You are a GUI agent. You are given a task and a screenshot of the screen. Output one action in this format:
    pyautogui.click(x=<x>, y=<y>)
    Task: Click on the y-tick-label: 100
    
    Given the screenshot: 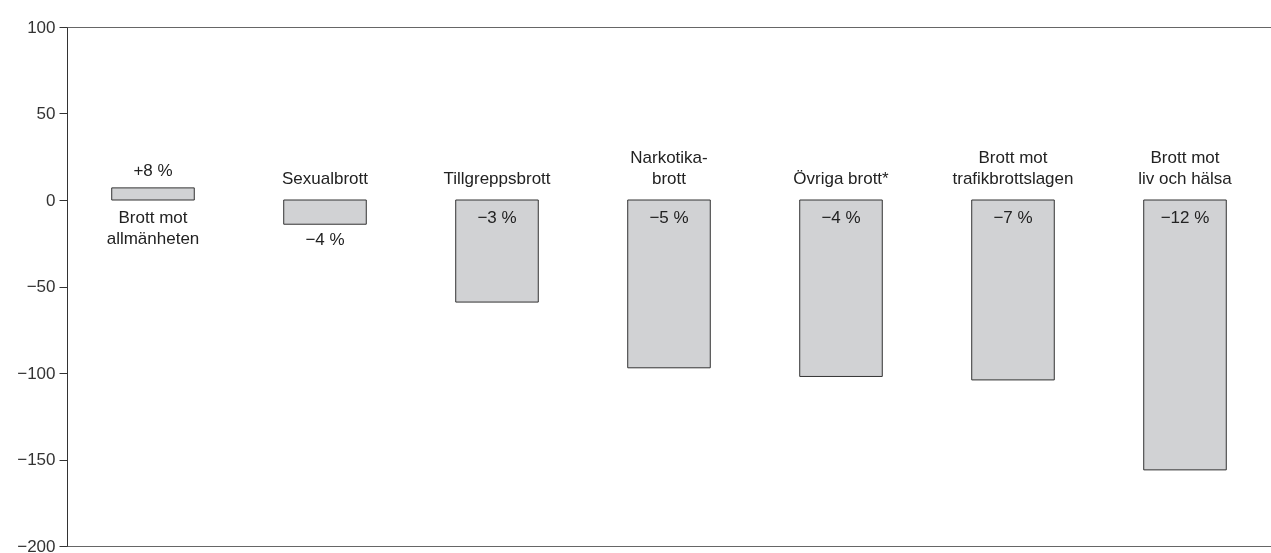 What is the action you would take?
    pyautogui.click(x=41, y=27)
    